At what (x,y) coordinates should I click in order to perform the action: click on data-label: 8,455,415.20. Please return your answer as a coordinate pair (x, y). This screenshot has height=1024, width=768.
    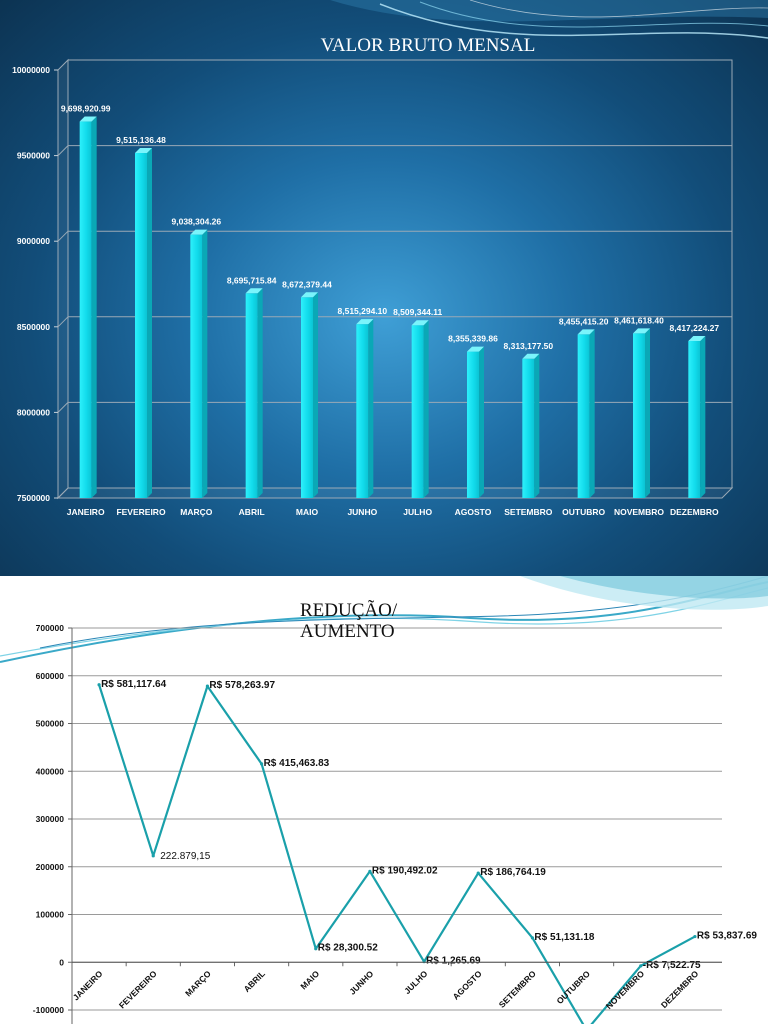
    Looking at the image, I should click on (584, 321).